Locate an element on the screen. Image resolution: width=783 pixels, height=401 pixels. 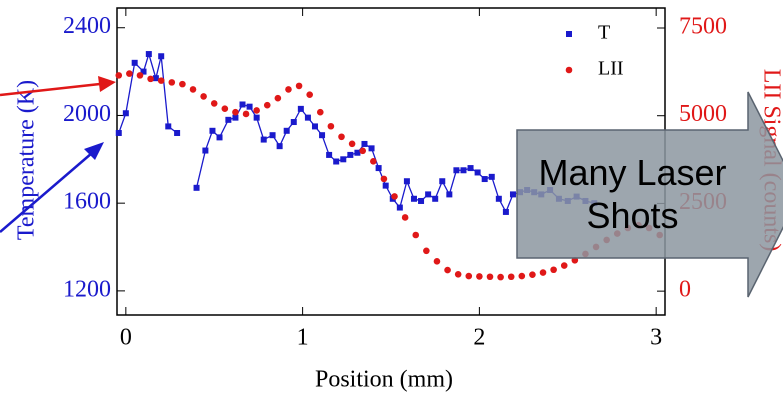
x-tick-label: 0 is located at coordinates (126, 338).